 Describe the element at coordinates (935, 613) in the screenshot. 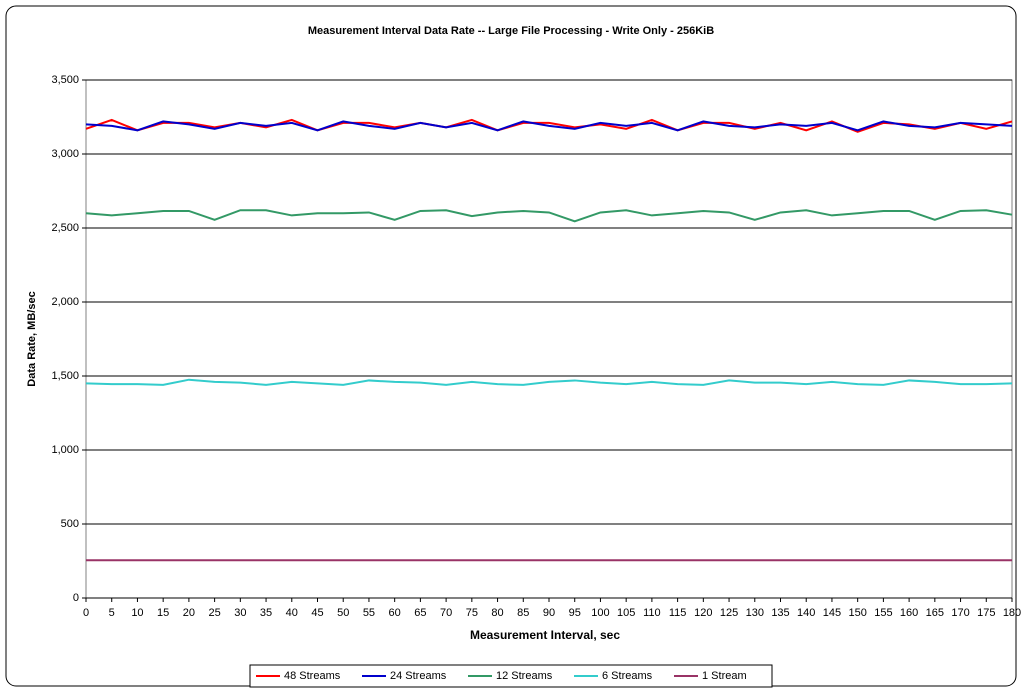

I see `x-tick-label: 165` at that location.